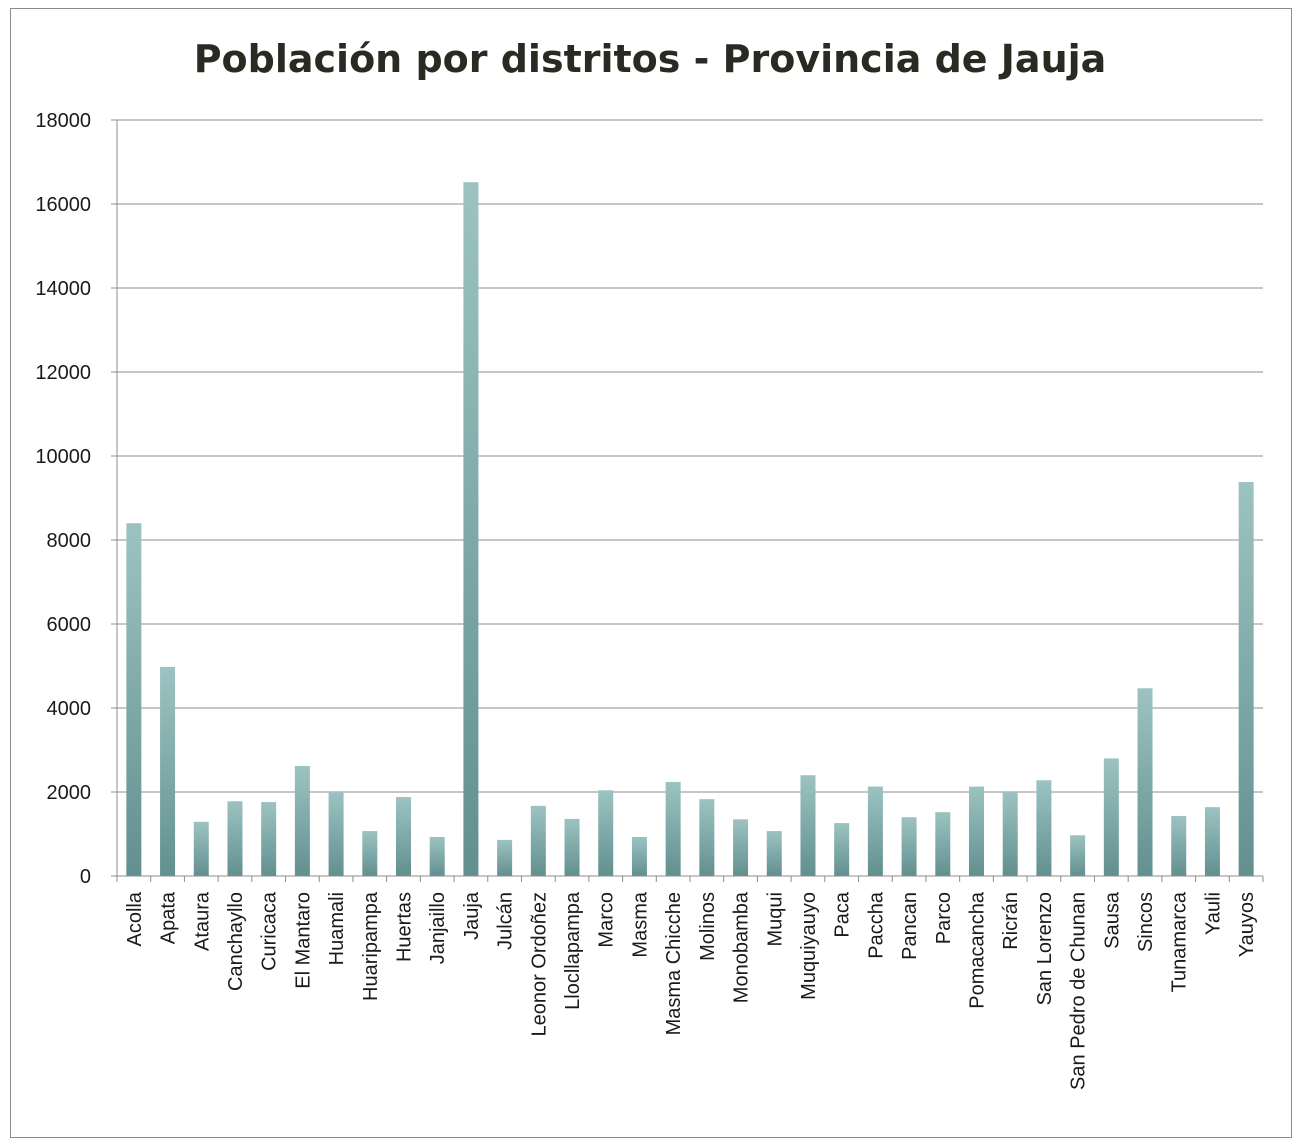  What do you see at coordinates (708, 926) in the screenshot?
I see `x-tick-label: Molinos` at bounding box center [708, 926].